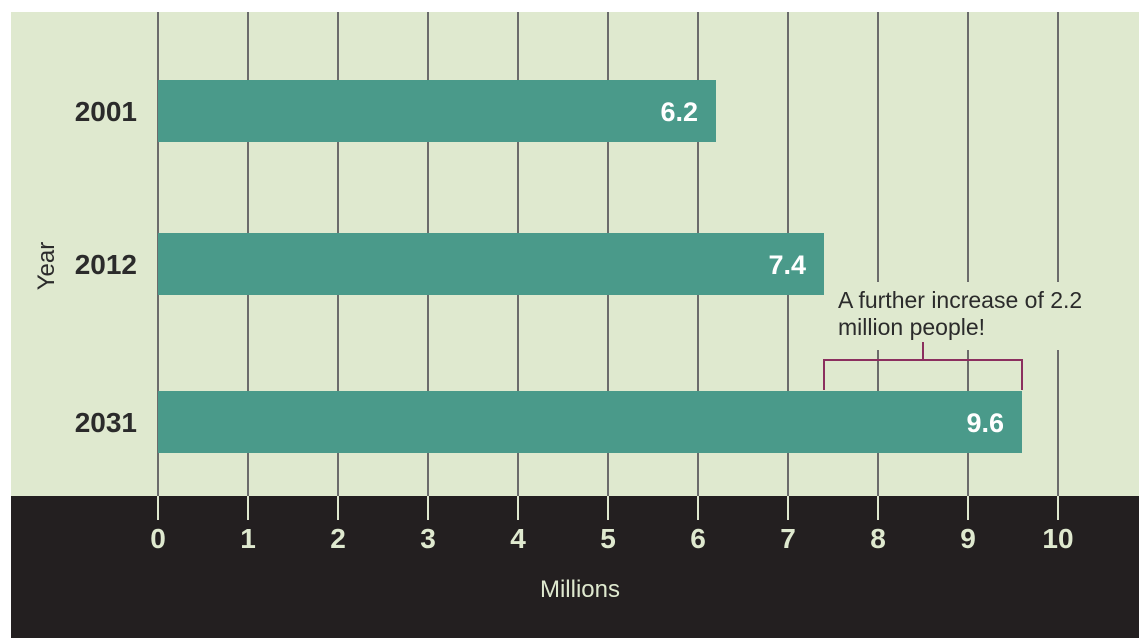 This screenshot has height=638, width=1139. I want to click on x-axis-title: Millions, so click(580, 589).